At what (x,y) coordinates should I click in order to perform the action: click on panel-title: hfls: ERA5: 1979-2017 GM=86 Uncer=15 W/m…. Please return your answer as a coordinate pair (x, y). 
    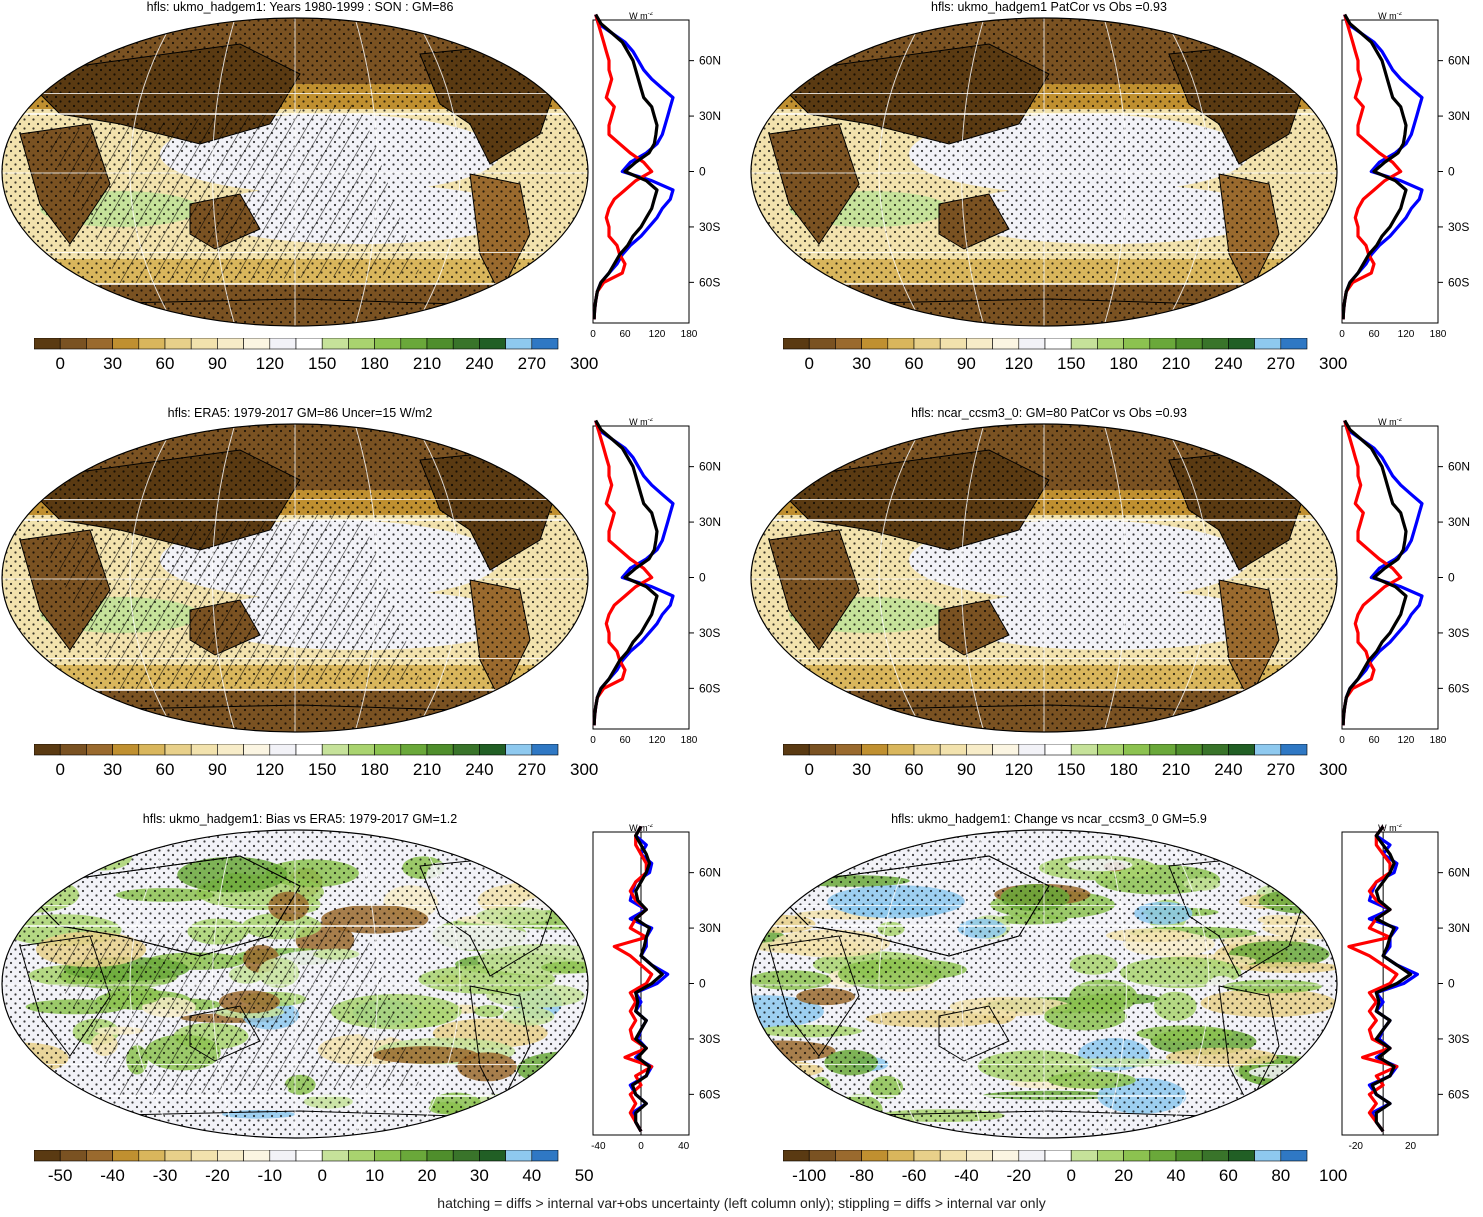
    Looking at the image, I should click on (300, 413).